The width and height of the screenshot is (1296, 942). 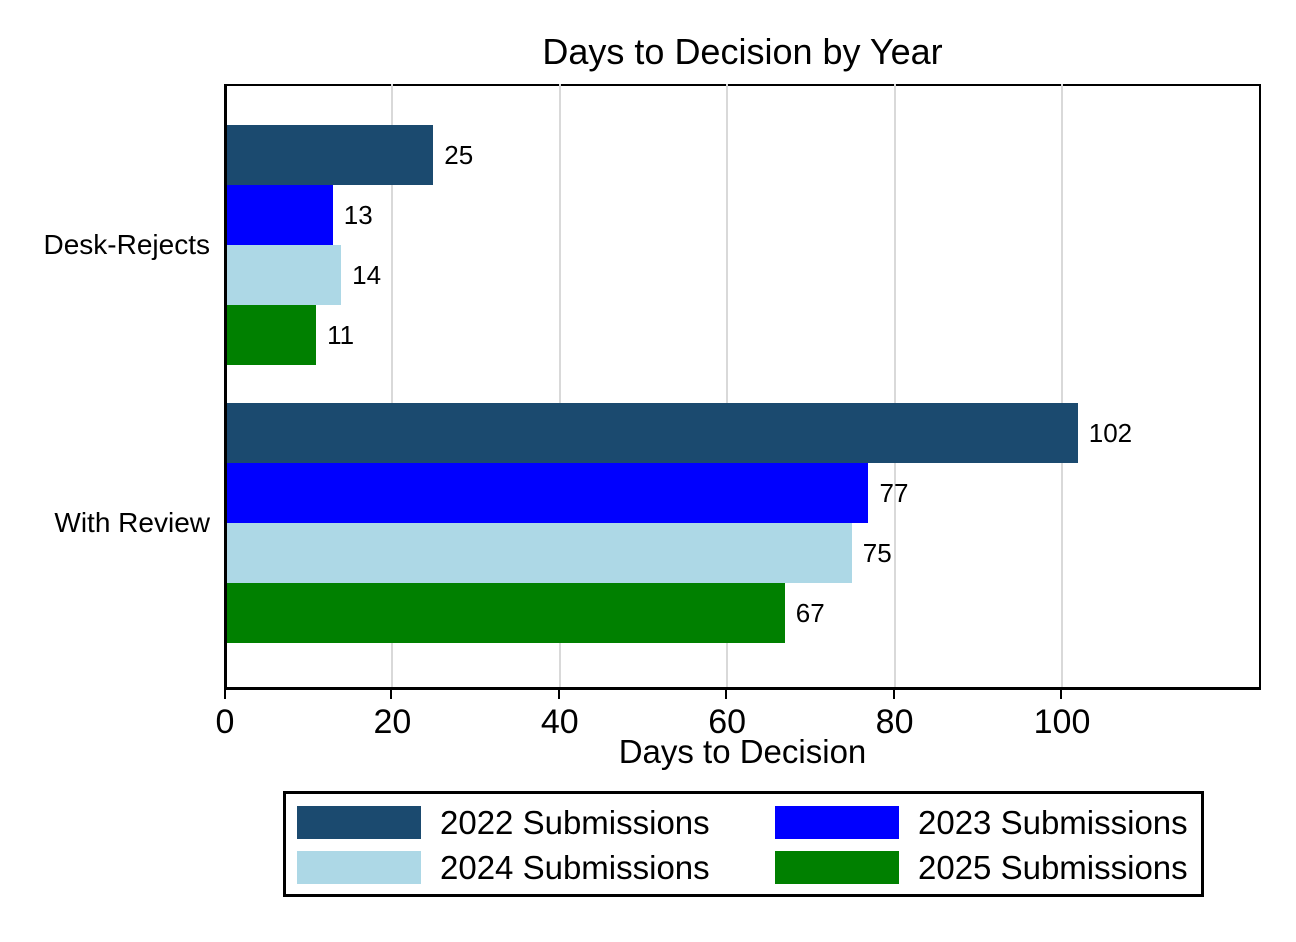 I want to click on legend-item-2022: 2022 Submissions, so click(x=503, y=822).